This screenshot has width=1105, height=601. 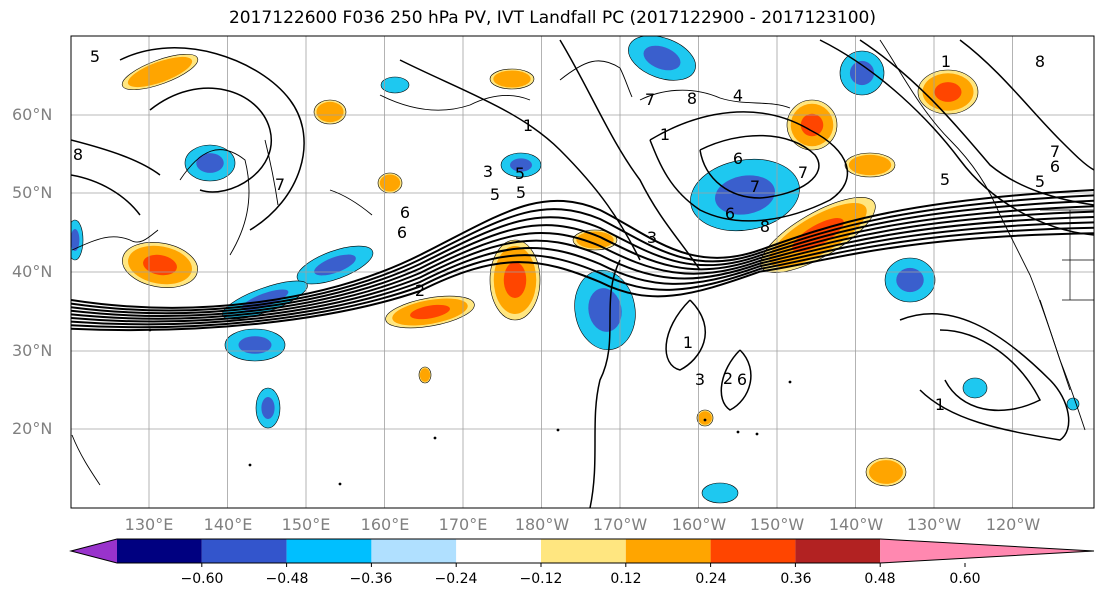 I want to click on colorbar-tick: −0.24, so click(x=456, y=579).